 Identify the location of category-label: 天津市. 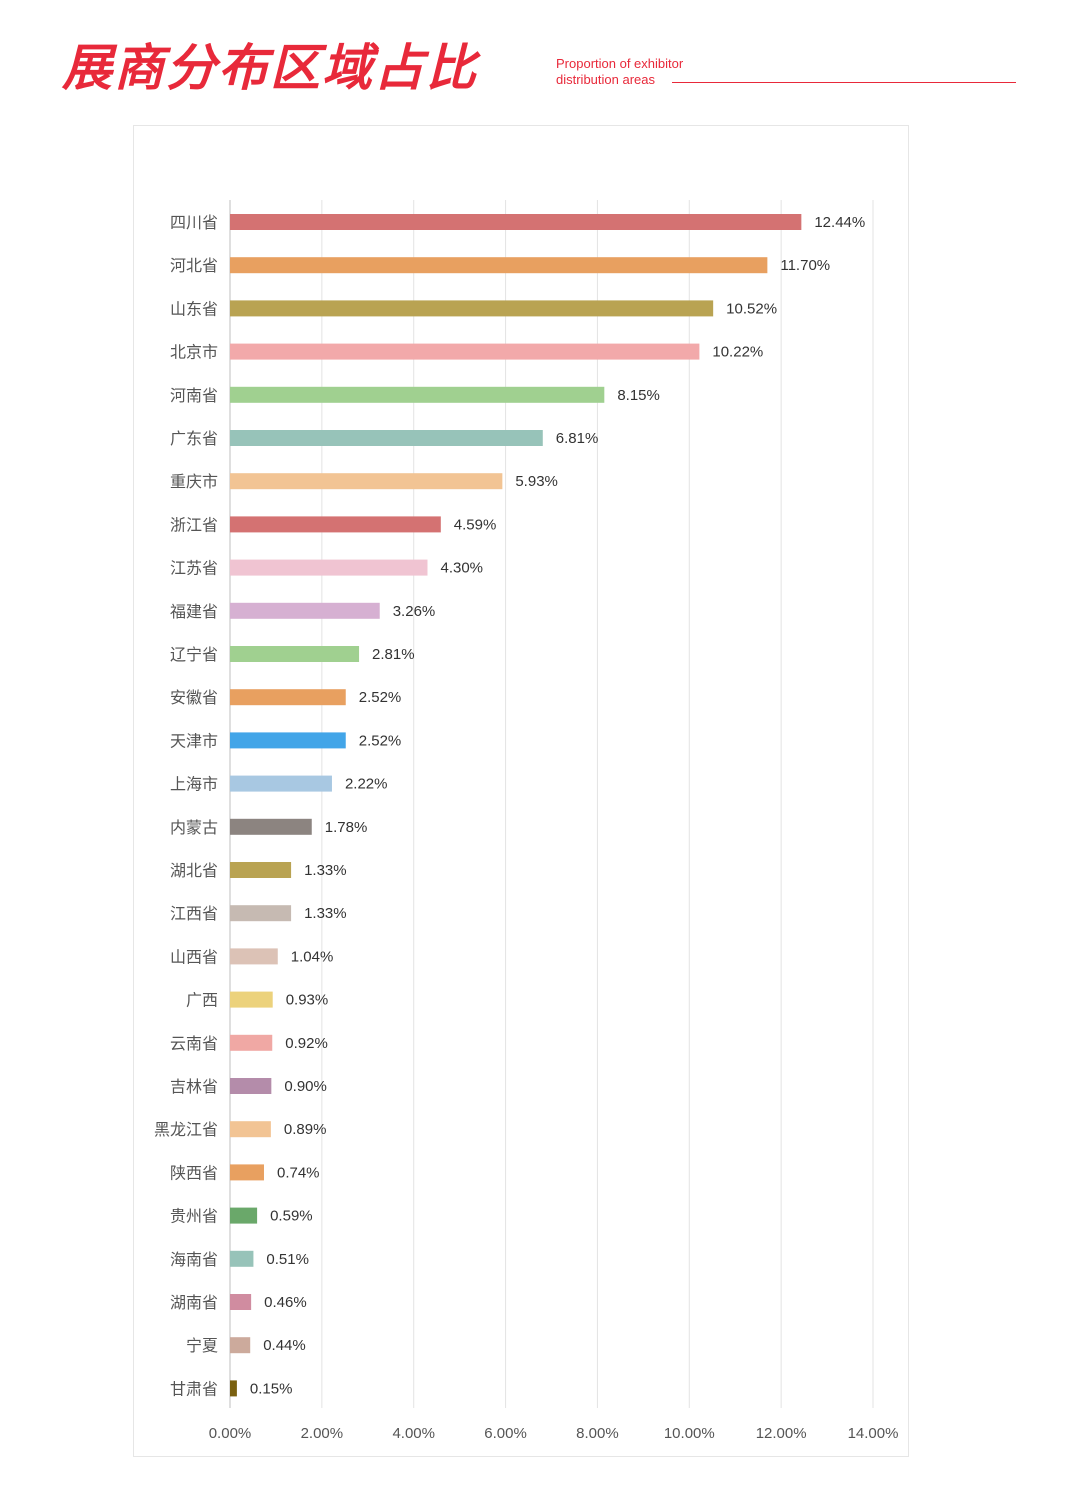
(194, 740).